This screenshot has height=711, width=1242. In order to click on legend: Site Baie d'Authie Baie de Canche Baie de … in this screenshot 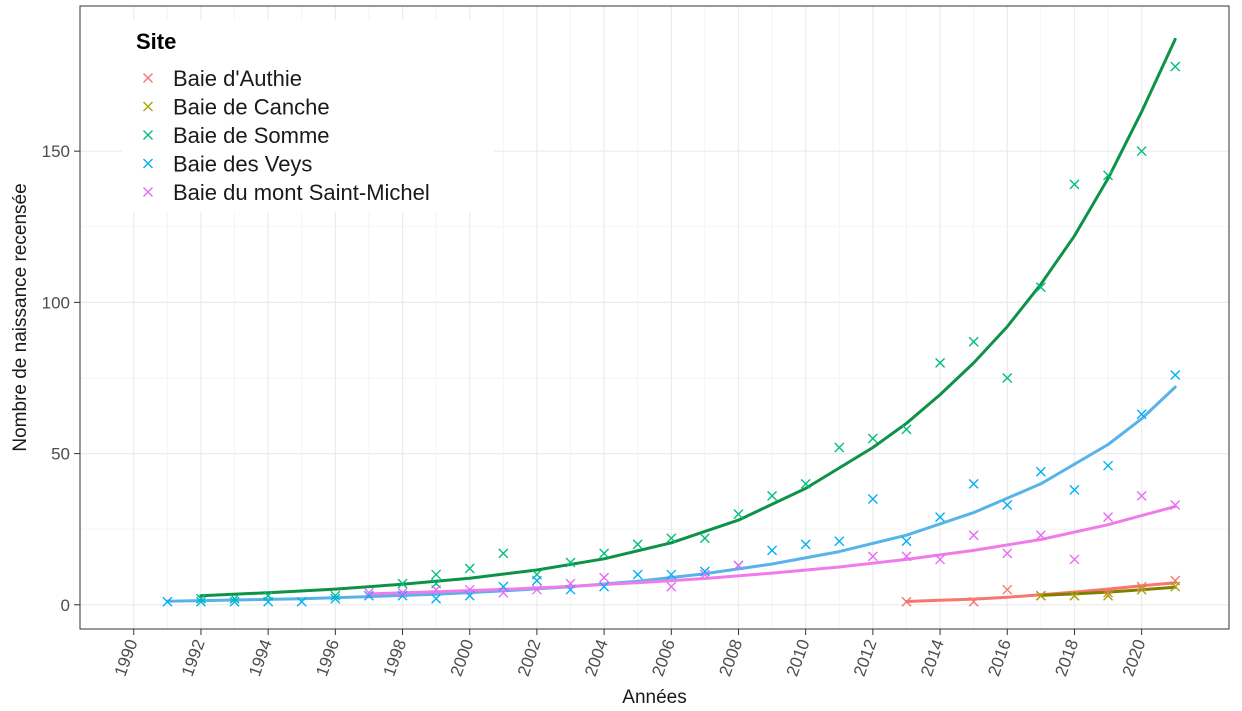, I will do `click(308, 116)`.